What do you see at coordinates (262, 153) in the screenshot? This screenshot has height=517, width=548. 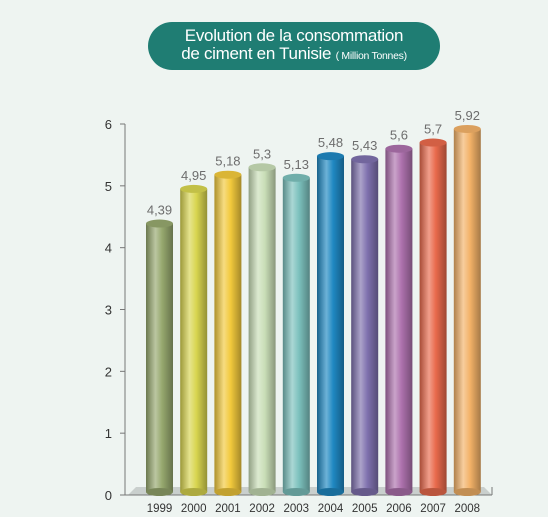 I see `data-label: 5,3` at bounding box center [262, 153].